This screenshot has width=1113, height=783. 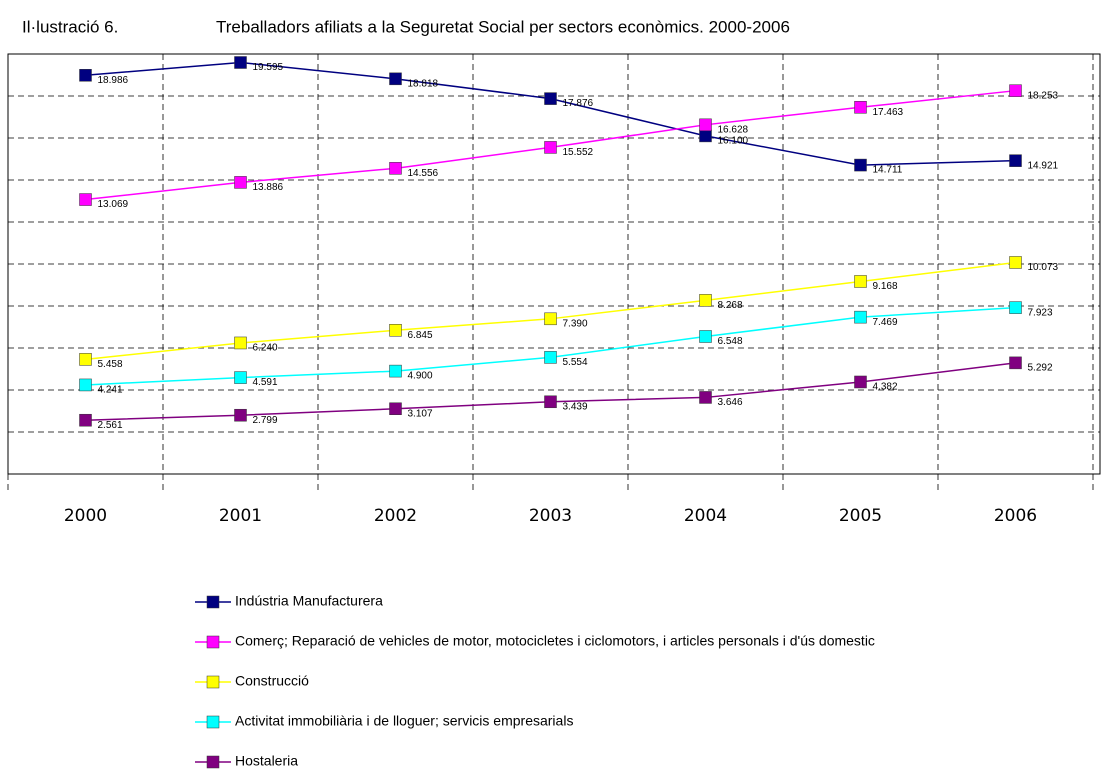 What do you see at coordinates (733, 129) in the screenshot?
I see `value-label: 16.628` at bounding box center [733, 129].